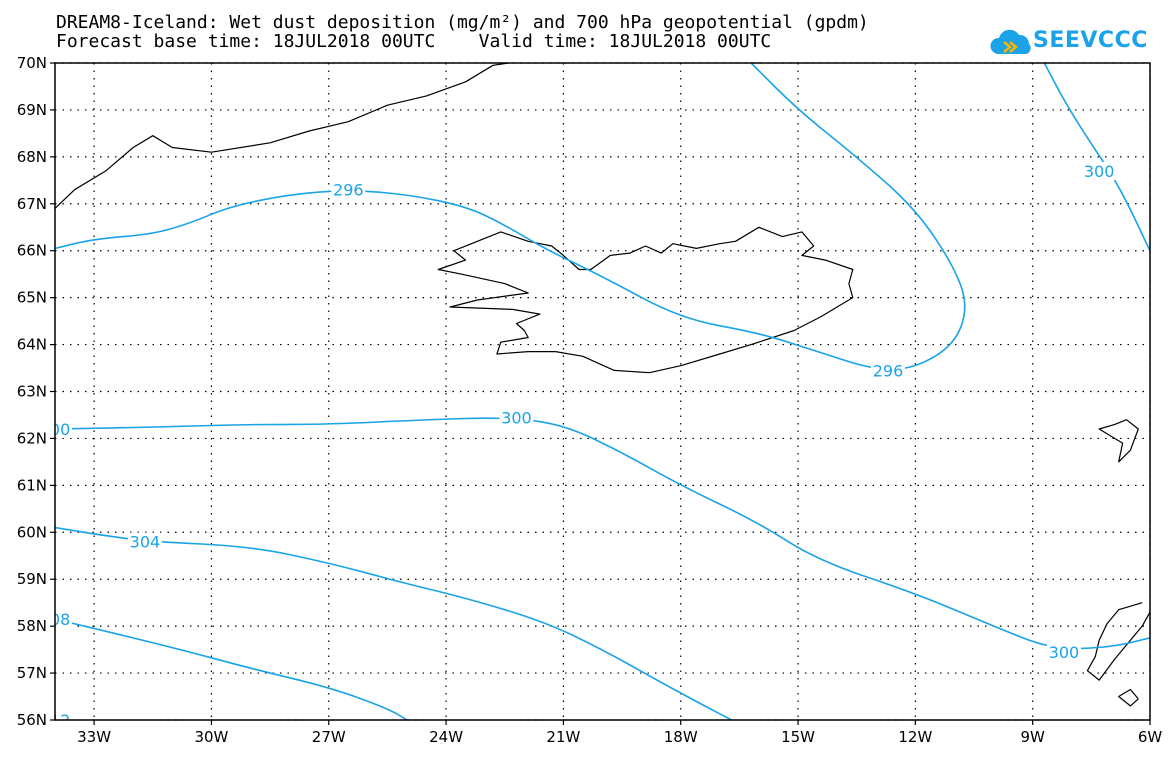 This screenshot has width=1175, height=760. Describe the element at coordinates (915, 737) in the screenshot. I see `lon-tick-label: 12W` at that location.